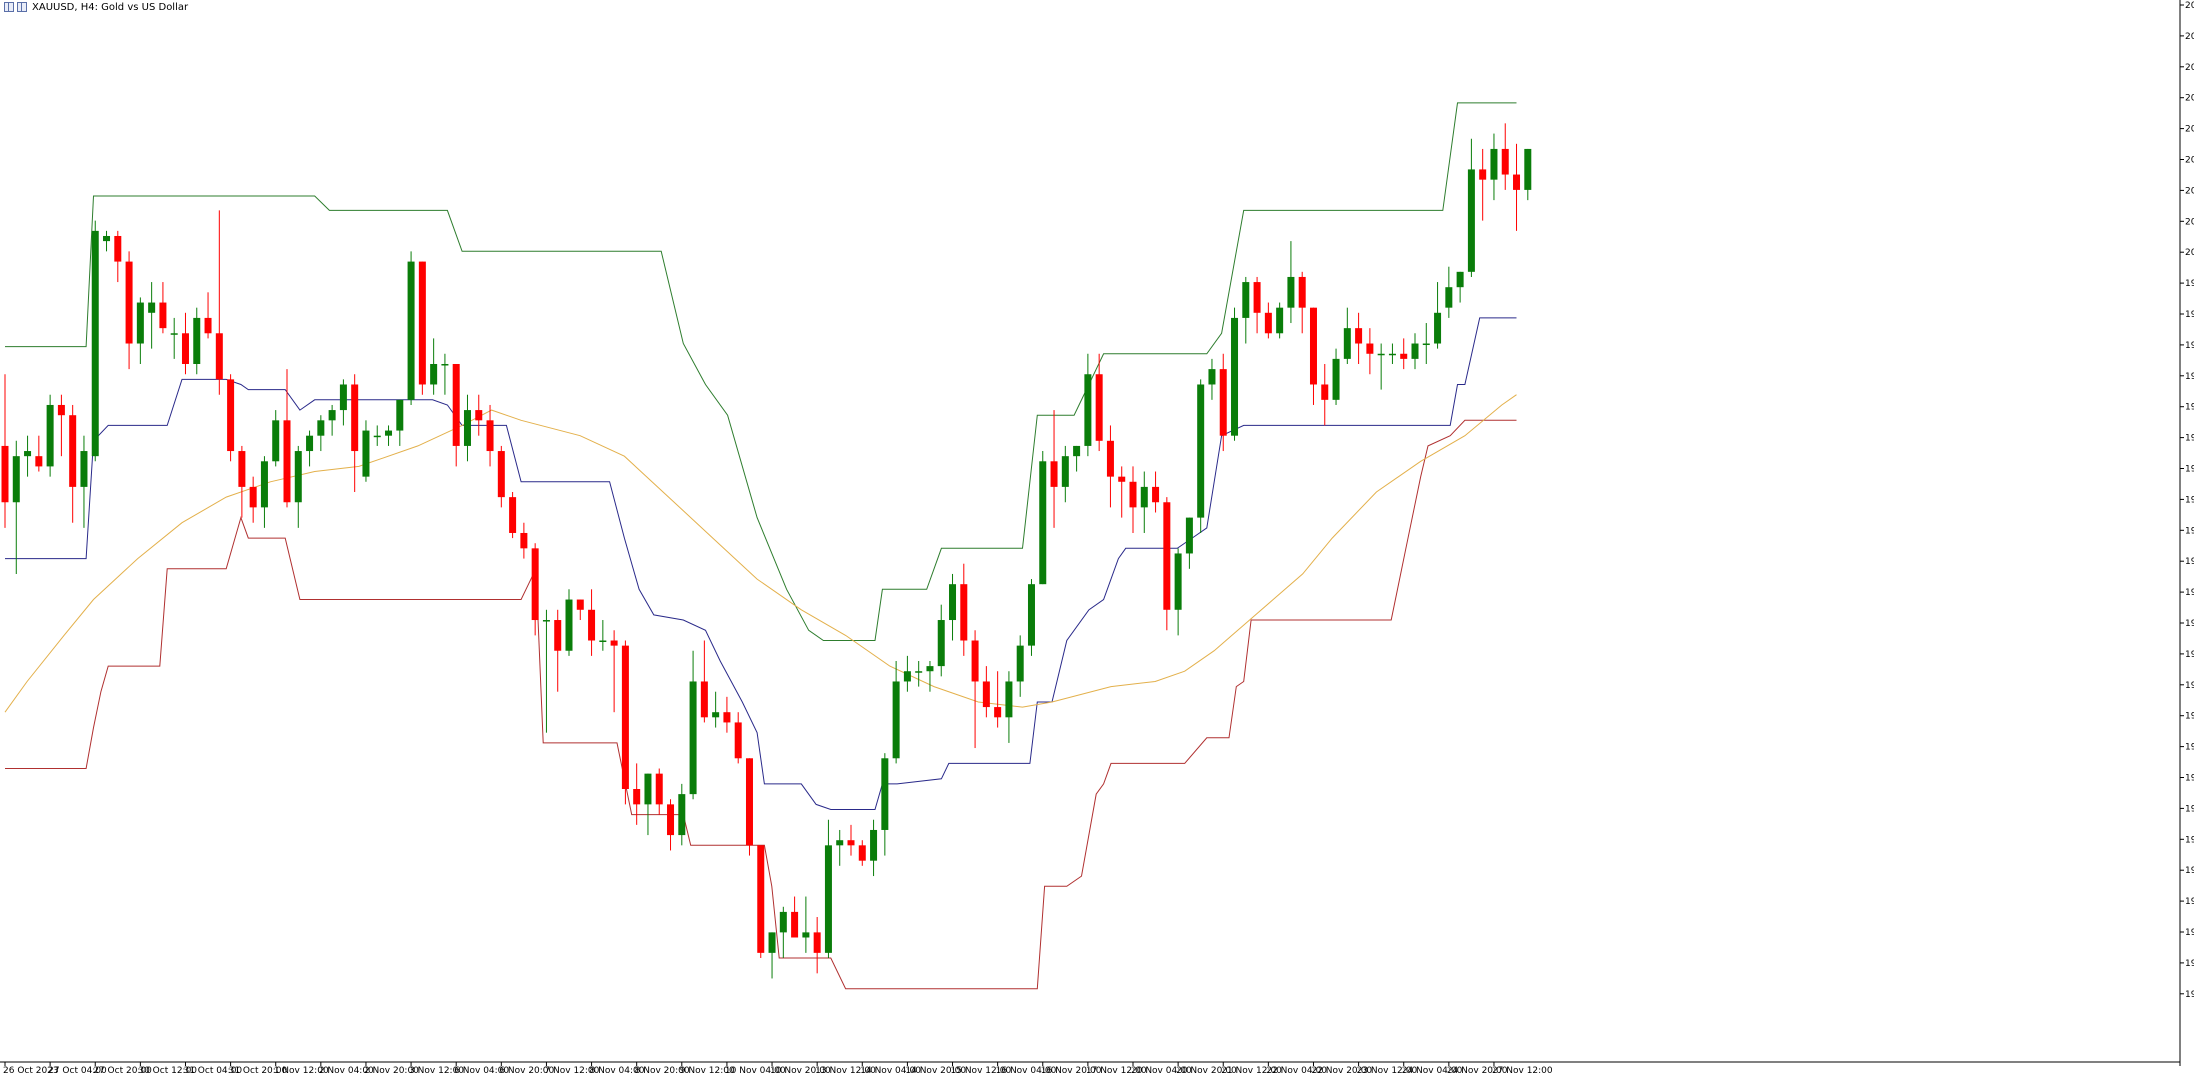 The height and width of the screenshot is (1076, 2194). Describe the element at coordinates (77, 1071) in the screenshot. I see `x-tick-label: 27 Oct 04:00` at that location.